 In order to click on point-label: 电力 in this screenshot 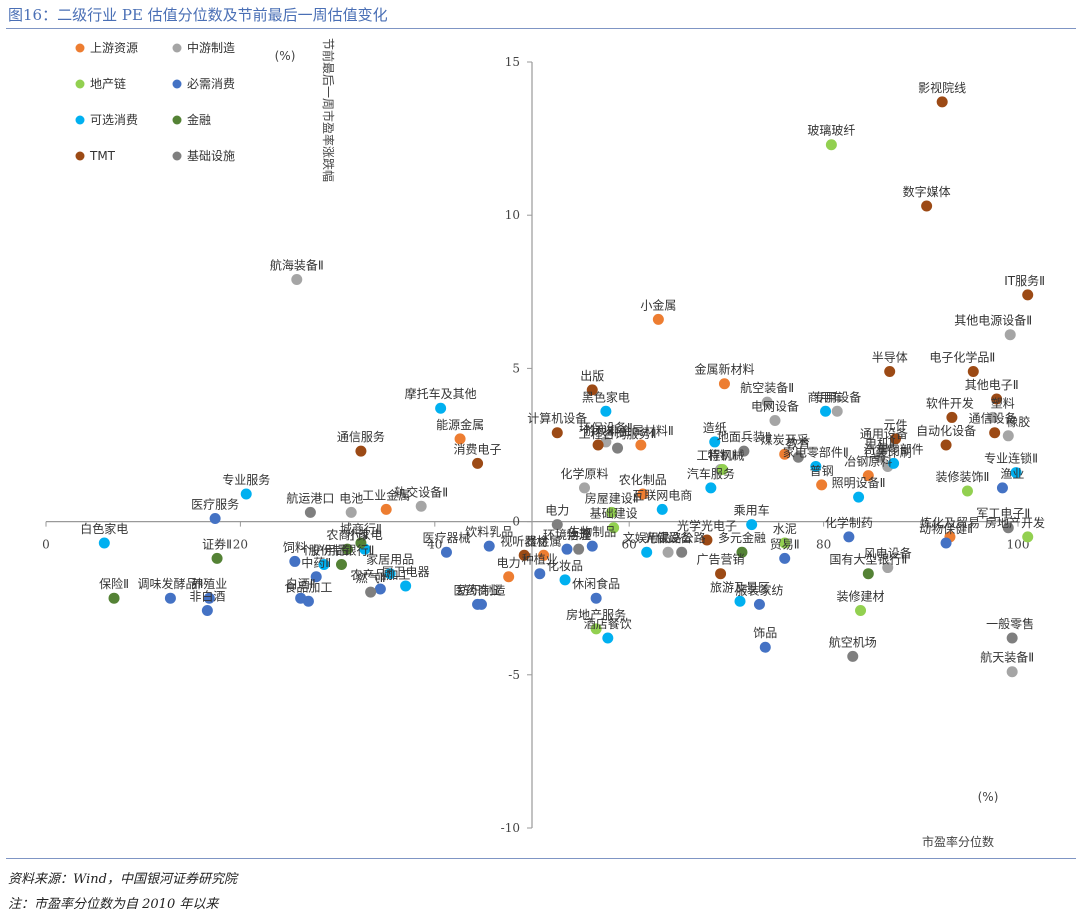, I will do `click(509, 563)`.